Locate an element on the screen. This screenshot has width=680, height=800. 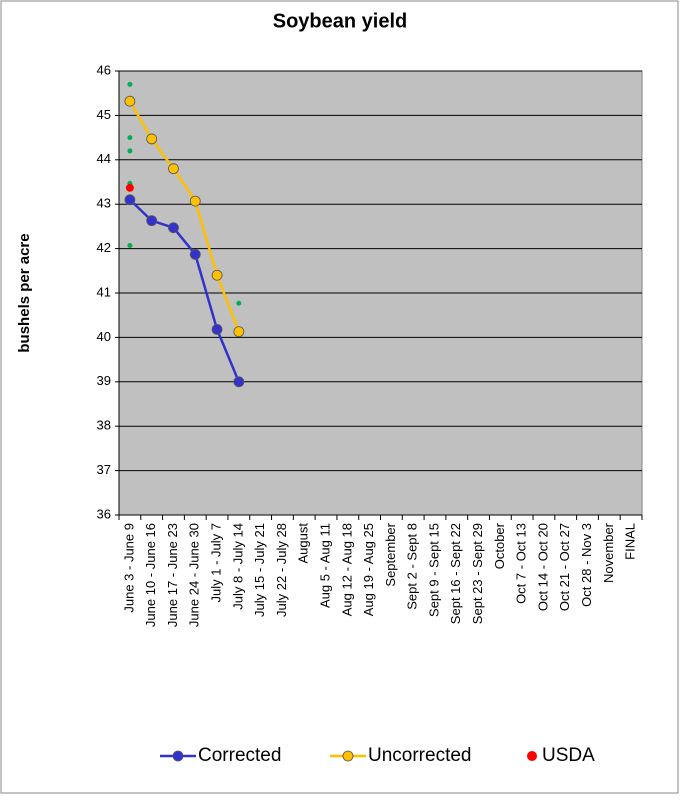
x-tick-label: October is located at coordinates (499, 545).